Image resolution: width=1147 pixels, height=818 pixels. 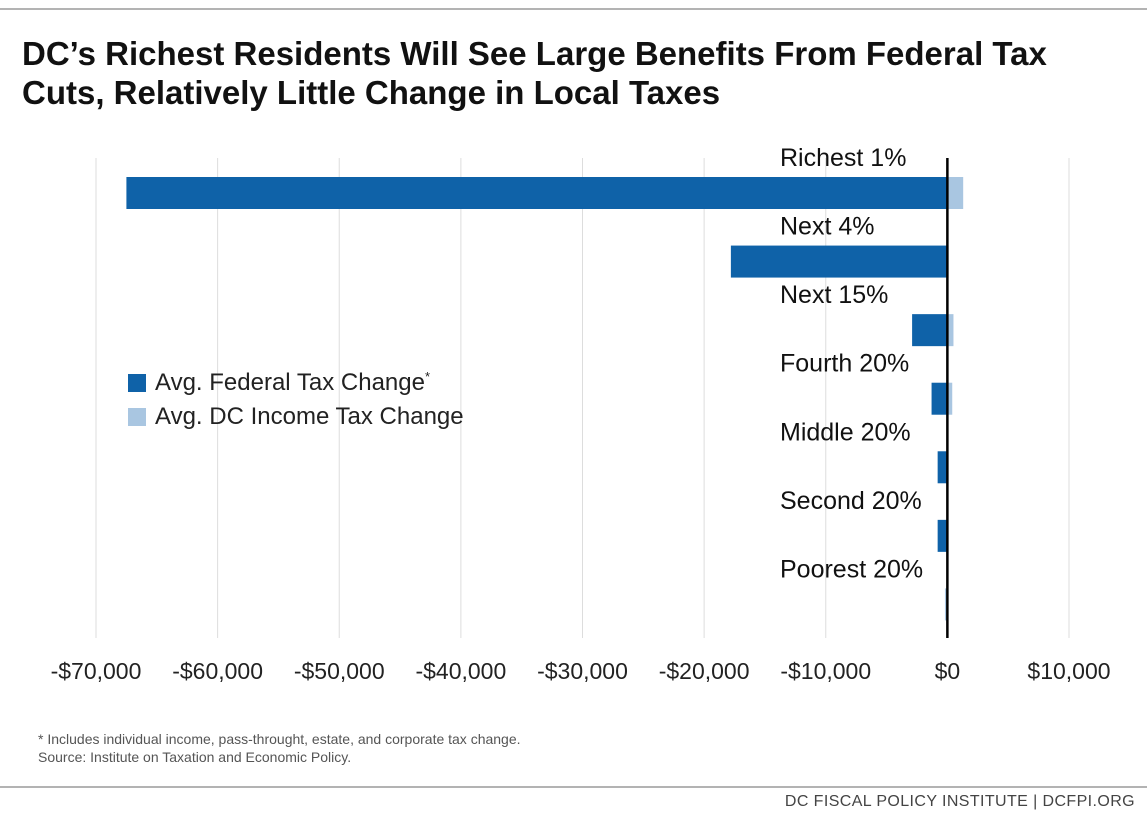 I want to click on legend-swatch-federal, so click(x=137, y=383).